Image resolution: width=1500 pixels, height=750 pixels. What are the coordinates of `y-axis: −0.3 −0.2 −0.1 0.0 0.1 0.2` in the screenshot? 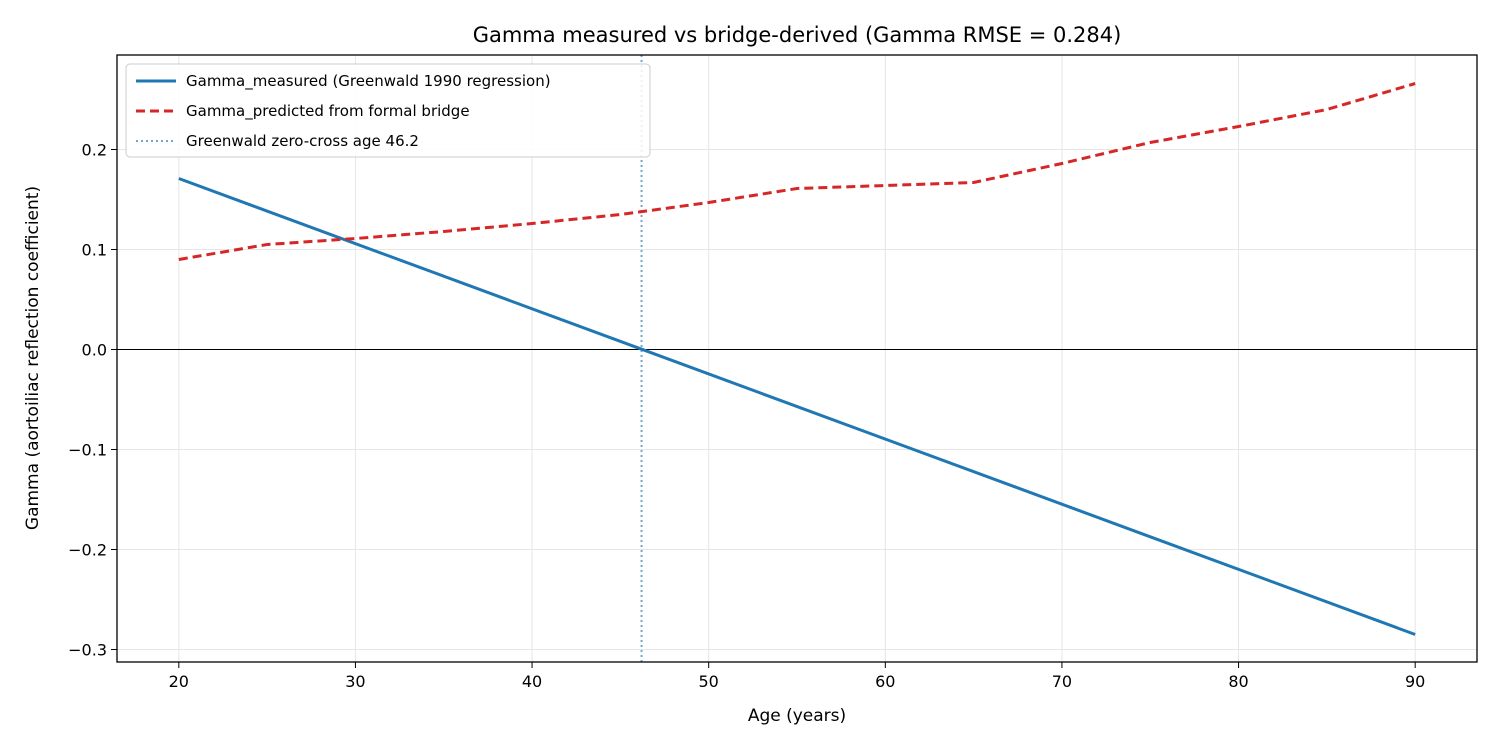 It's located at (92, 400).